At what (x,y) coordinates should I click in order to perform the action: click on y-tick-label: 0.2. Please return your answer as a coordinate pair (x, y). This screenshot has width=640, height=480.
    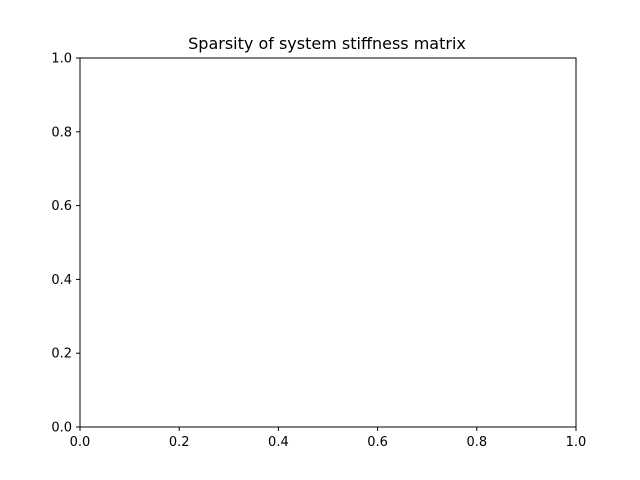
    Looking at the image, I should click on (61, 354).